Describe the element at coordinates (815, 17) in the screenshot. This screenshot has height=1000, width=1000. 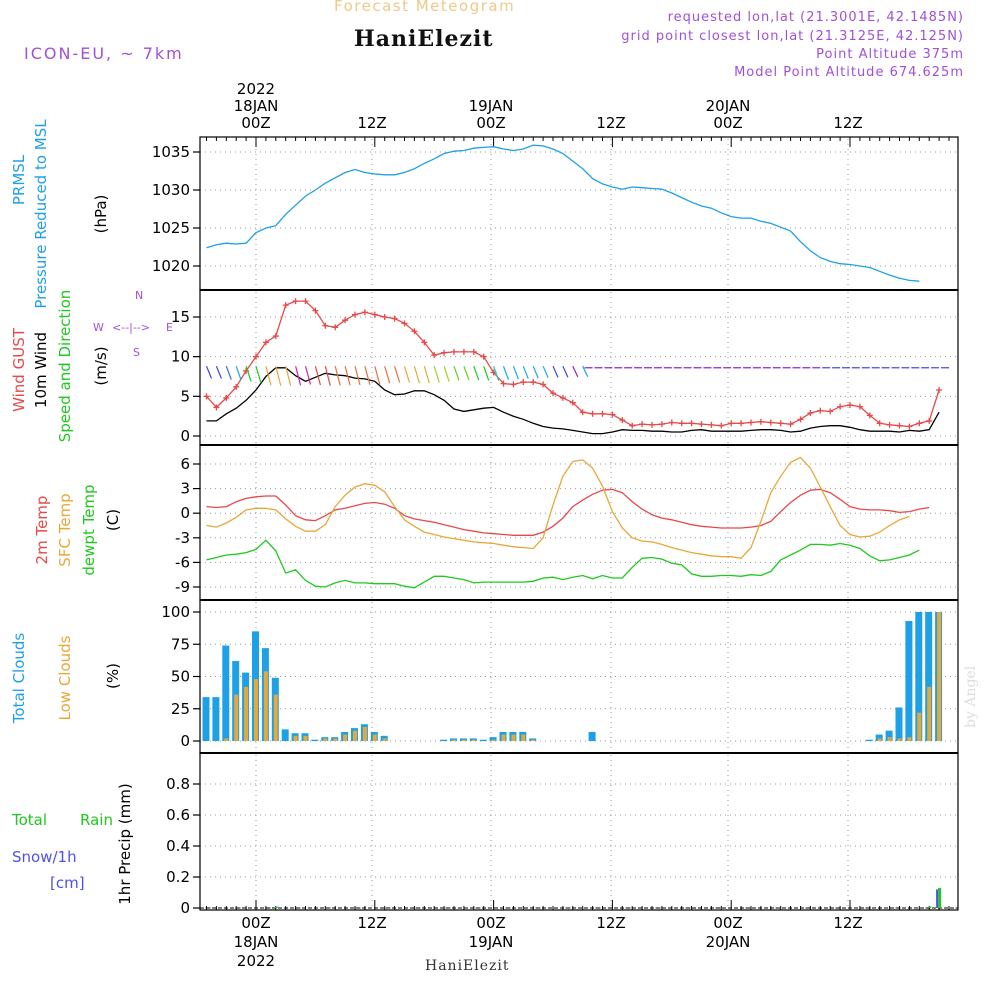
I see `requested-coords: requested lon,lat (21.3001E, 42.1485N)` at that location.